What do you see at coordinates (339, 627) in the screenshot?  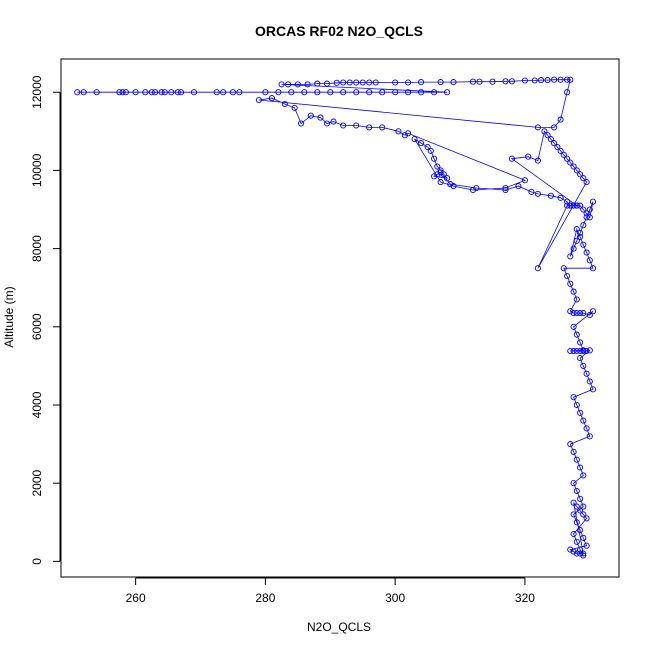 I see `x-axis-label: N2O_QCLS` at bounding box center [339, 627].